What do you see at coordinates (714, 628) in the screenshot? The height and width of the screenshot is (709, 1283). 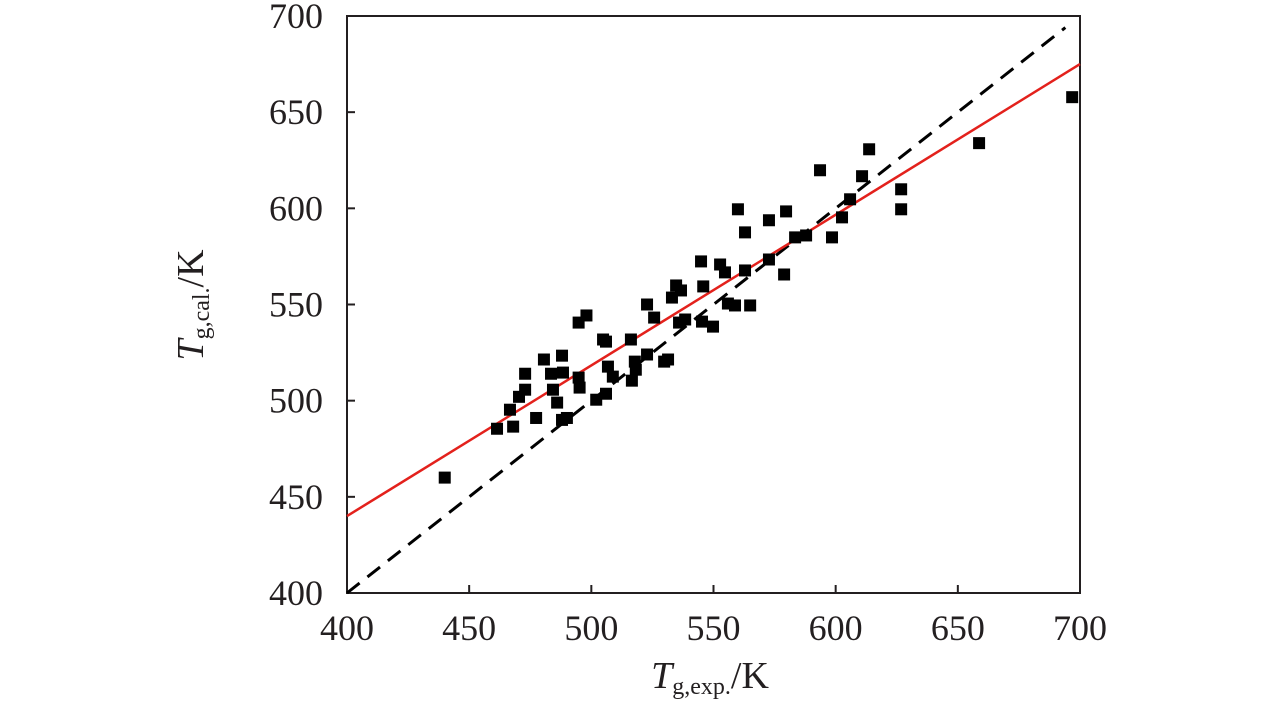 I see `x-tick-label: 550` at bounding box center [714, 628].